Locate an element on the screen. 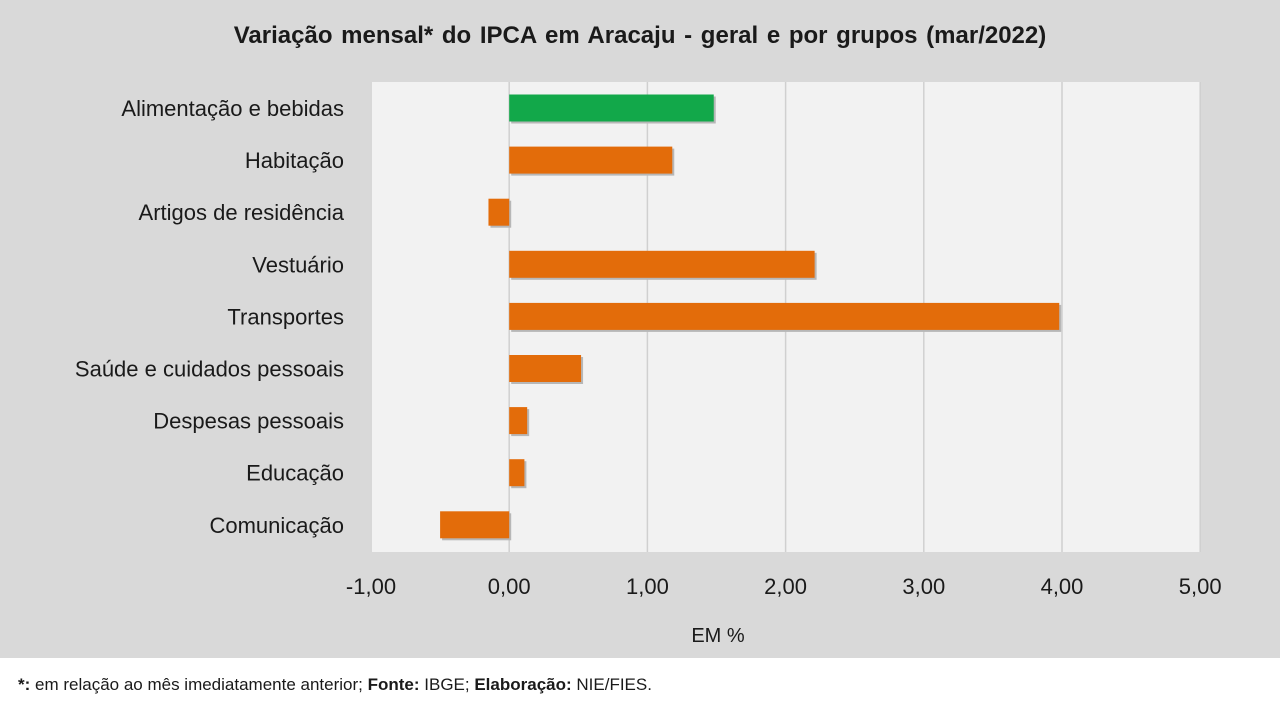 The width and height of the screenshot is (1280, 720). x-tick-label: 0,00 is located at coordinates (509, 586).